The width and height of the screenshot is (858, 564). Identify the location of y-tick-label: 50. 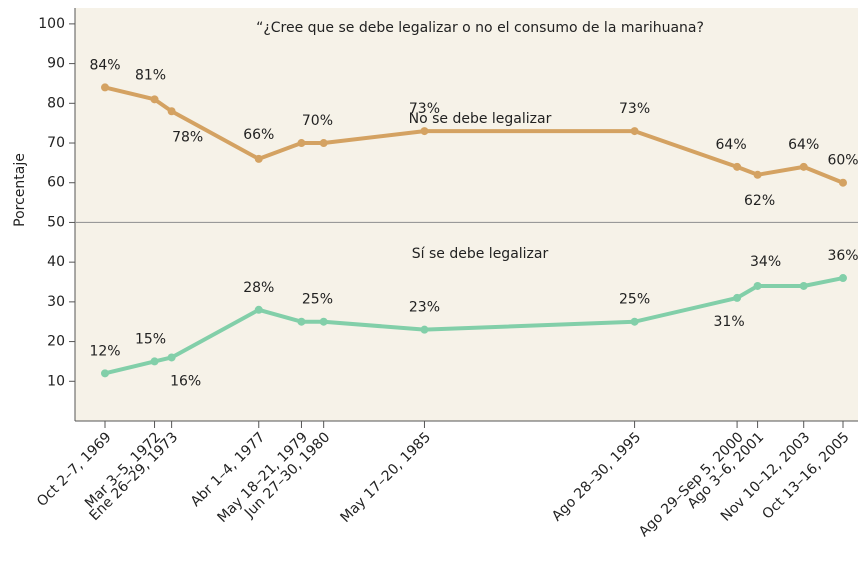
(56, 222).